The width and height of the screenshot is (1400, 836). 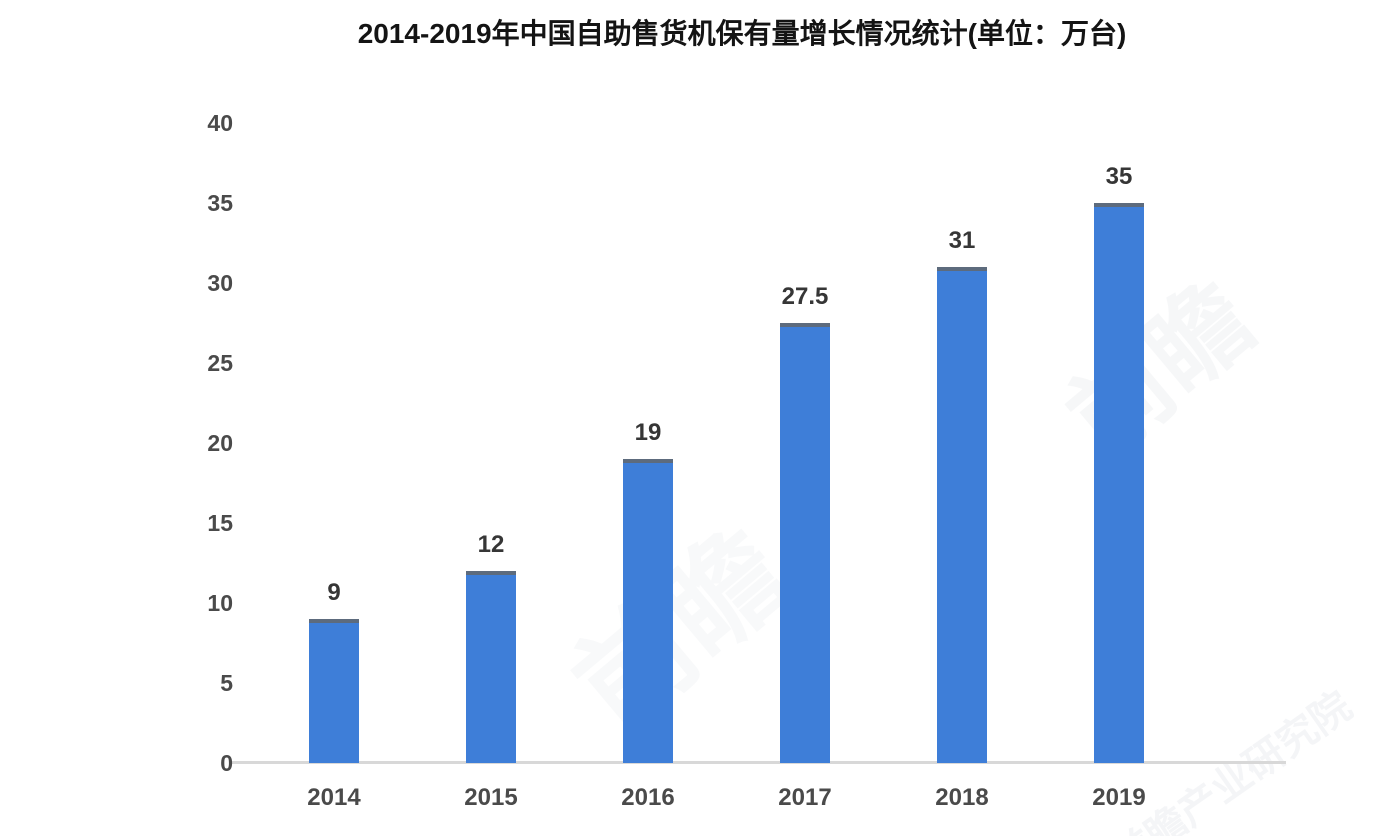 What do you see at coordinates (1119, 483) in the screenshot?
I see `bar-2019` at bounding box center [1119, 483].